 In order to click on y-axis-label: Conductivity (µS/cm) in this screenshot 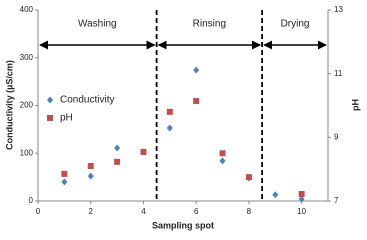, I will do `click(9, 105)`.